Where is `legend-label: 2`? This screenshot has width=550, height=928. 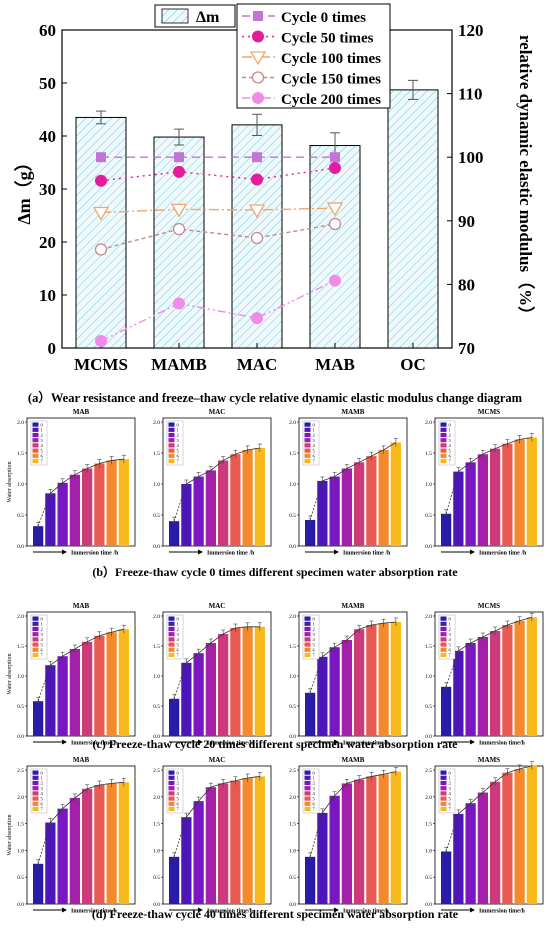
legend-label: 2 is located at coordinates (450, 435).